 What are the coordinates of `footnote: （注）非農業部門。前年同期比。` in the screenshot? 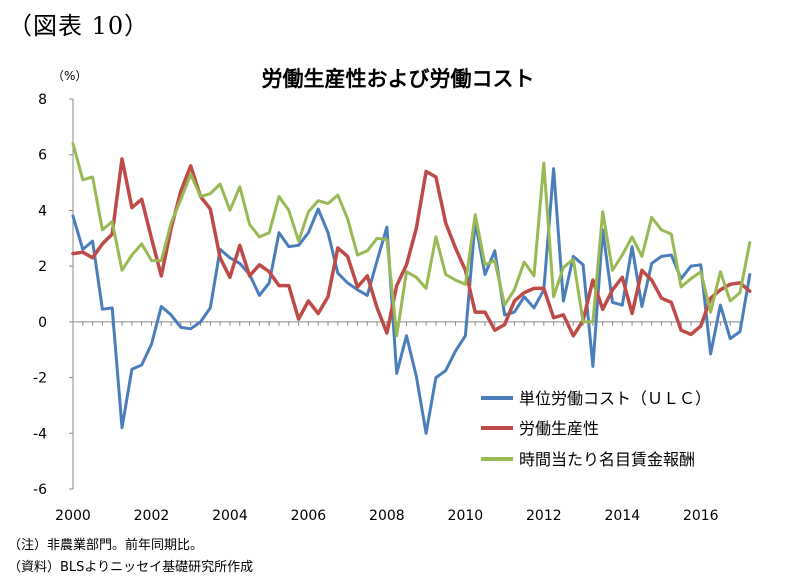 It's located at (106, 545).